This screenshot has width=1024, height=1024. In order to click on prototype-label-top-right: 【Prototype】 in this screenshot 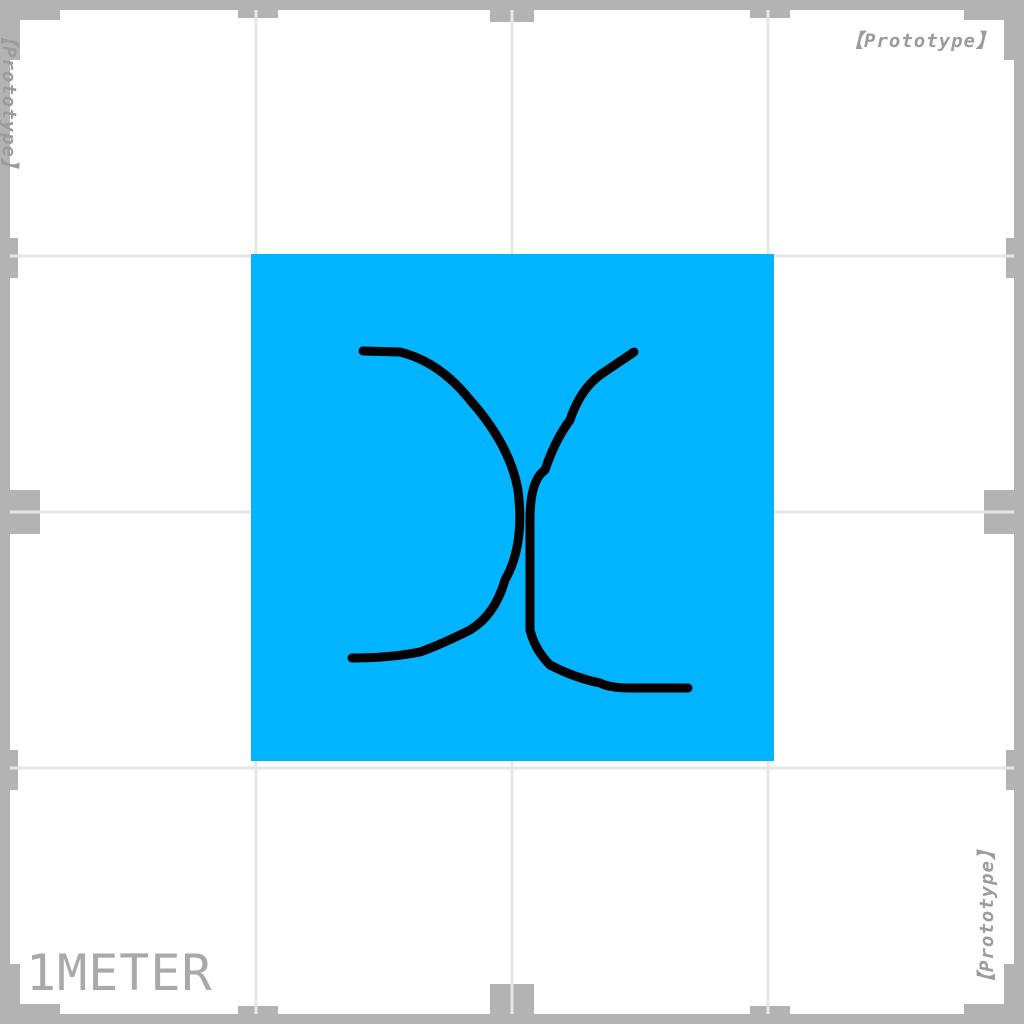, I will do `click(920, 41)`.